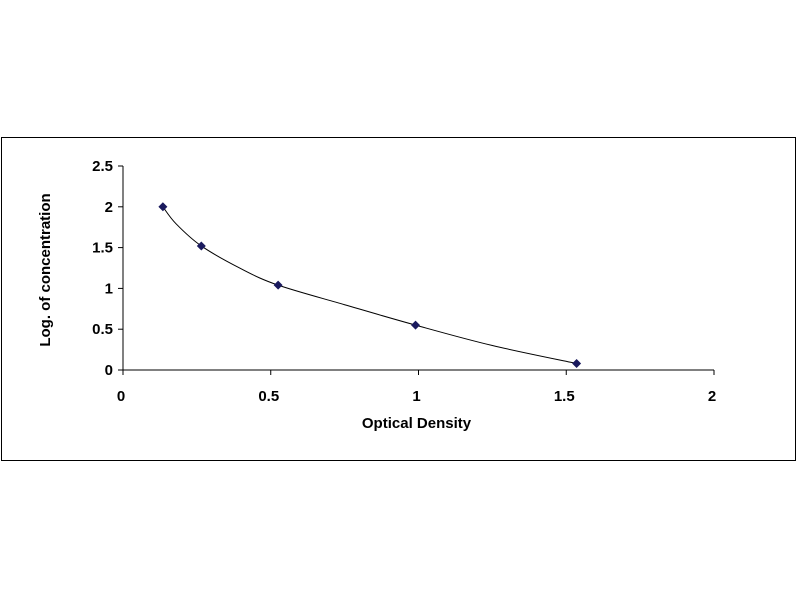 Image resolution: width=800 pixels, height=600 pixels. I want to click on data-points, so click(370, 285).